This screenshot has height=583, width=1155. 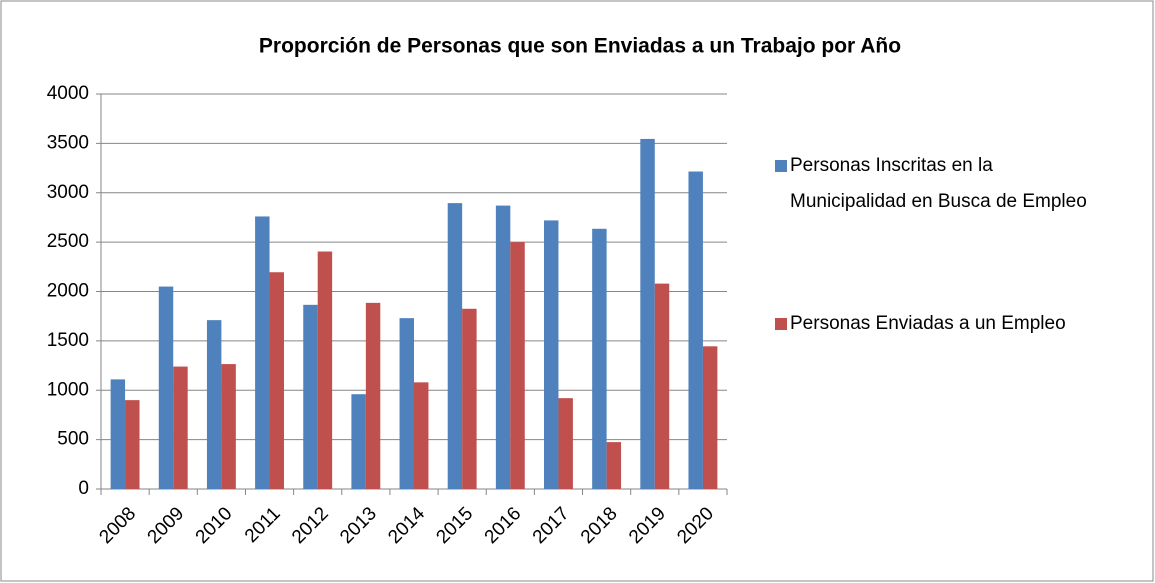 I want to click on x-tick-label: 2014, so click(x=406, y=525).